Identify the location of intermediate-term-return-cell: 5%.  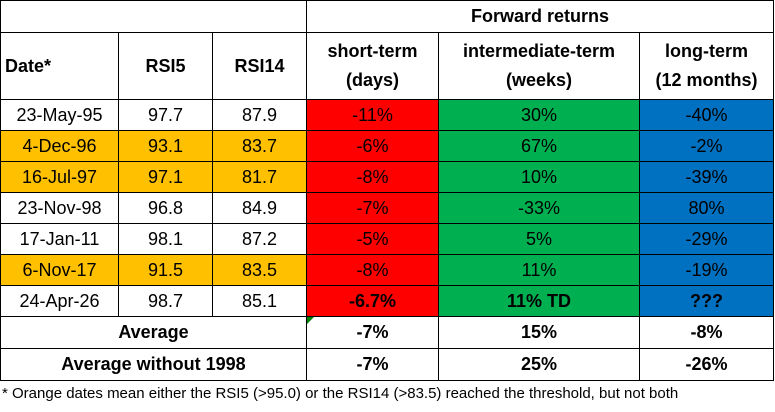
(539, 239).